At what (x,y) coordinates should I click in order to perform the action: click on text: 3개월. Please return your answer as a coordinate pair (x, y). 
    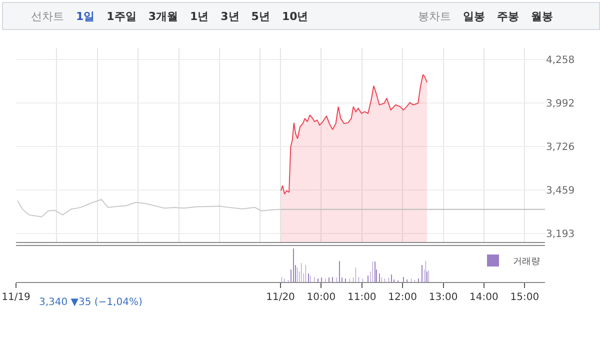
    Looking at the image, I should click on (163, 16).